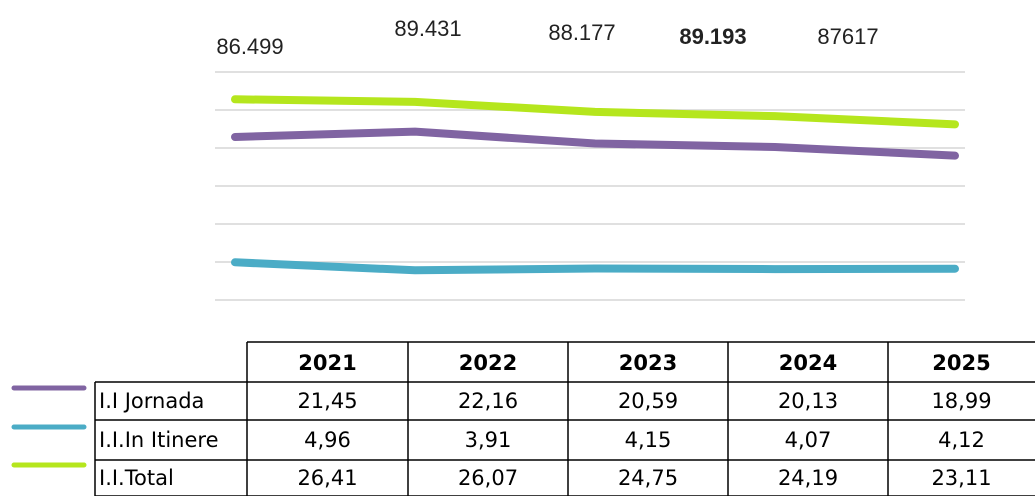 The width and height of the screenshot is (1035, 496). What do you see at coordinates (961, 401) in the screenshot?
I see `table-cell: 18,99` at bounding box center [961, 401].